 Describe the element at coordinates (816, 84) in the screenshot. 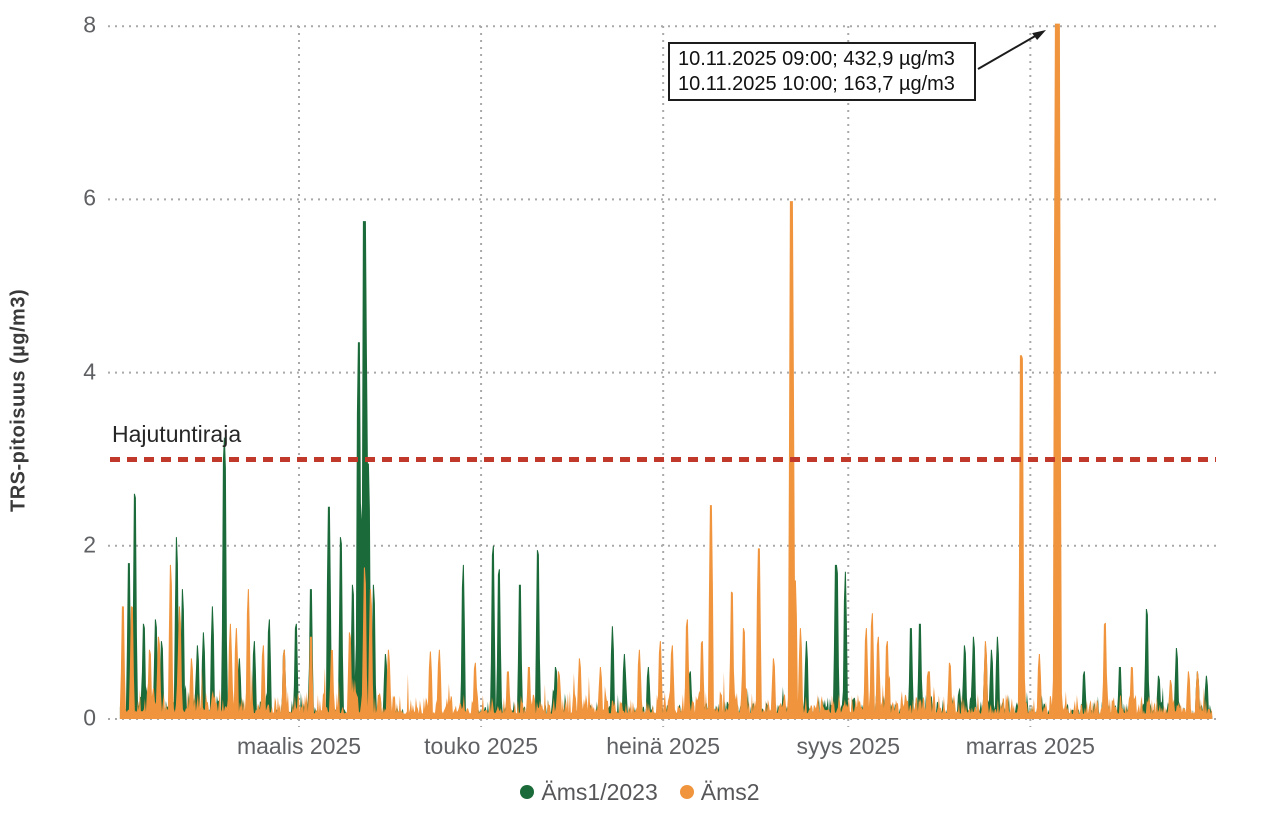

I see `annotation-line-2: 10.11.2025 10:00; 163,7 µg/m3` at that location.